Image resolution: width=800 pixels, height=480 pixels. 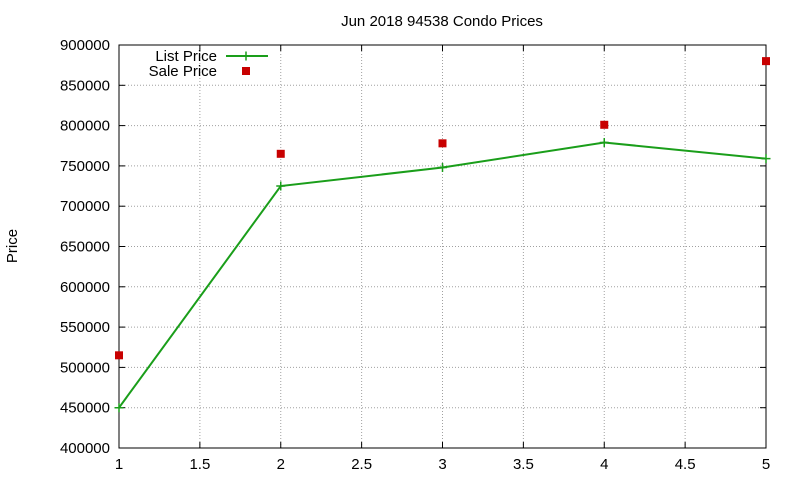 I want to click on x-tick-label: 1.5, so click(x=199, y=464).